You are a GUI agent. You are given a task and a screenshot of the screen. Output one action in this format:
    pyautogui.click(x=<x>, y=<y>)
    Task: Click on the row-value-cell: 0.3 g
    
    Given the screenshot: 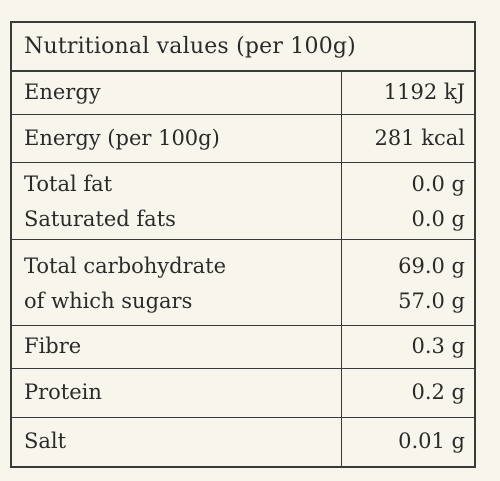 What is the action you would take?
    pyautogui.click(x=408, y=347)
    